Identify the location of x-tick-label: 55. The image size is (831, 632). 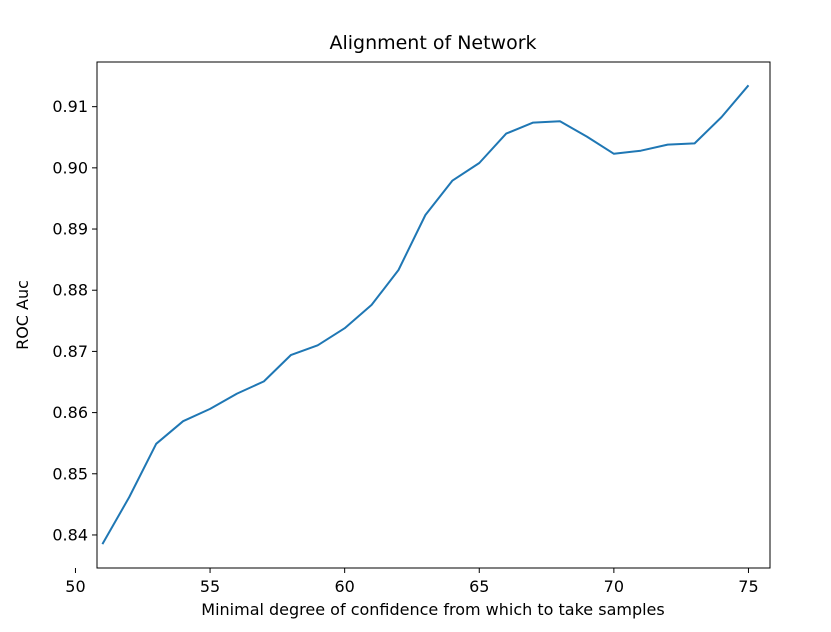
(210, 586).